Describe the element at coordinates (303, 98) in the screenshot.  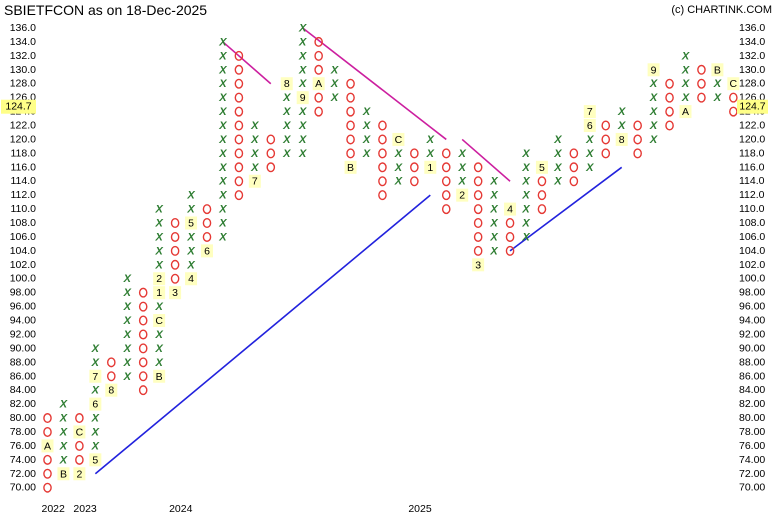
I see `month-marker: 9` at that location.